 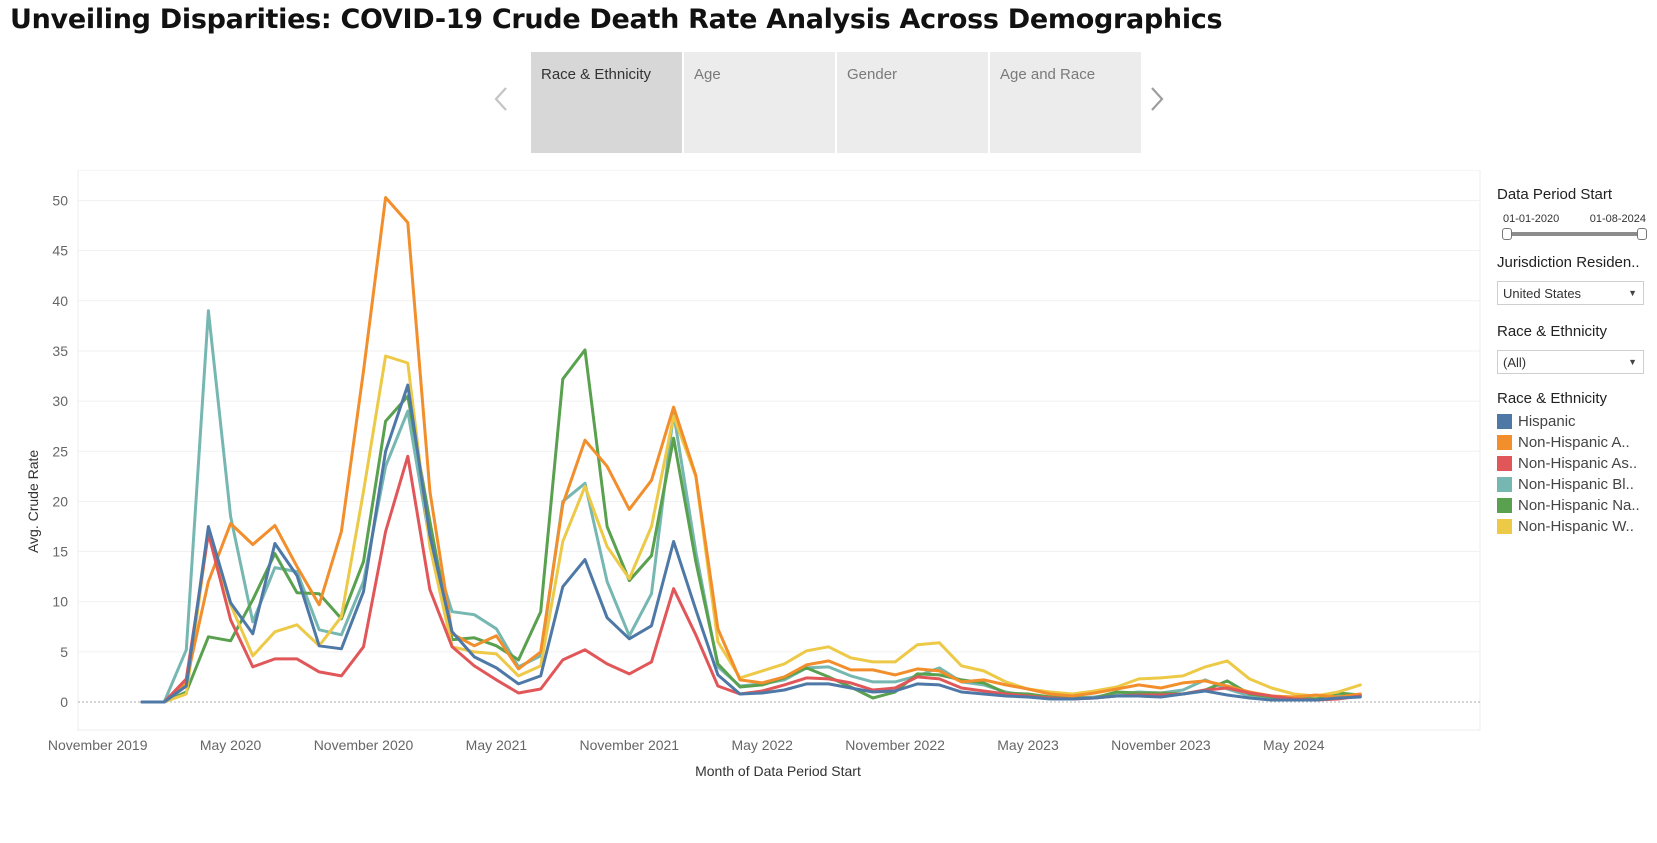 I want to click on x-tick-label: May 2024, so click(x=1294, y=745).